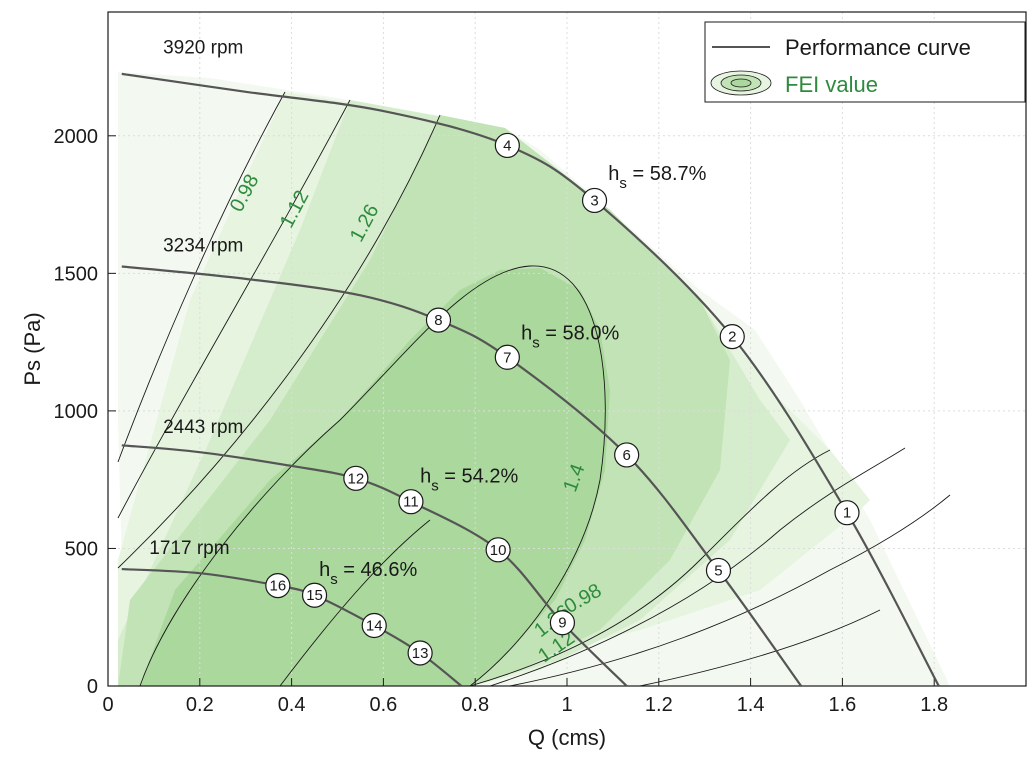 This screenshot has width=1035, height=760. What do you see at coordinates (469, 479) in the screenshot?
I see `efficiency-label: hs = 54.2%` at bounding box center [469, 479].